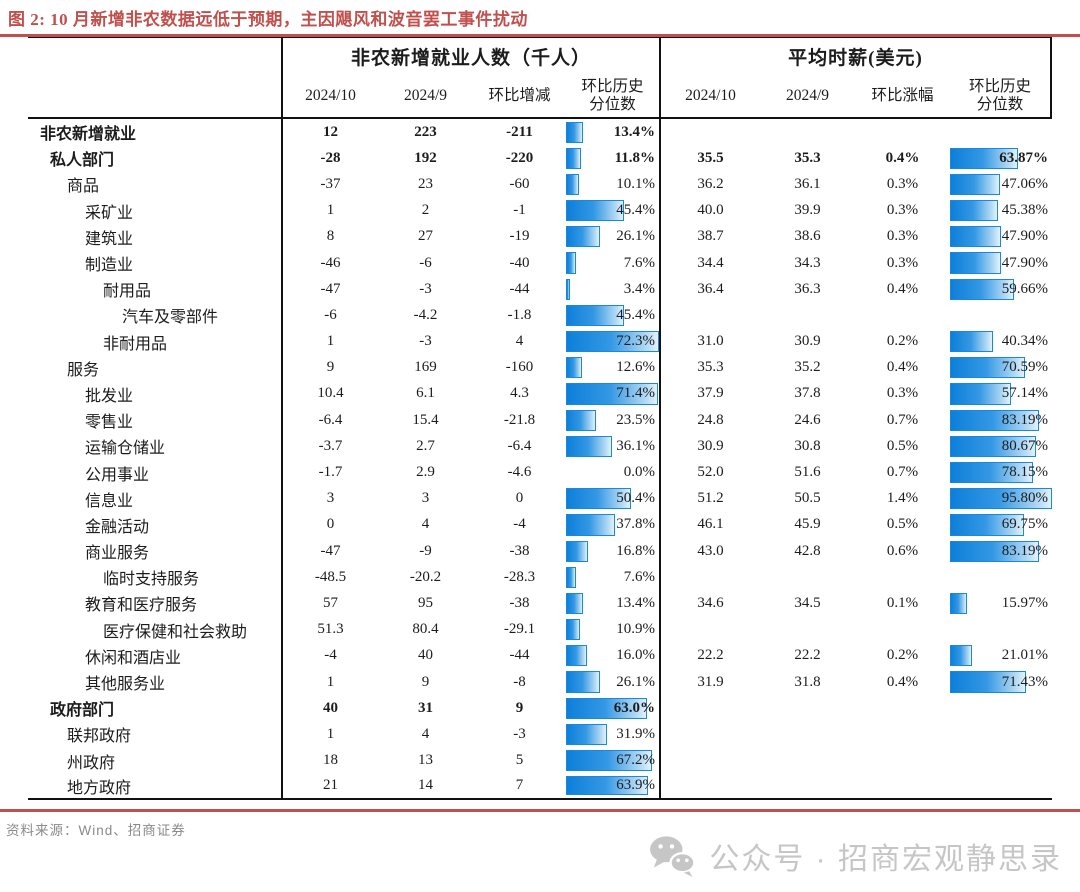 This screenshot has width=1080, height=892. Describe the element at coordinates (425, 760) in the screenshot. I see `value-cell: 13` at that location.